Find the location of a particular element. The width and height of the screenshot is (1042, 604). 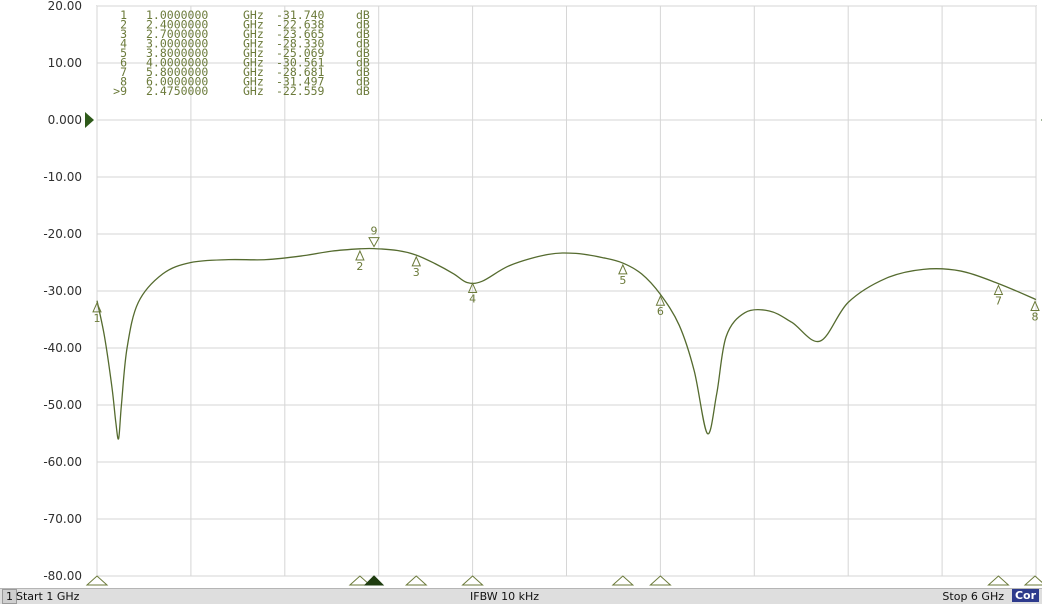

marker-table-frequency: 4.0000000 is located at coordinates (177, 63).